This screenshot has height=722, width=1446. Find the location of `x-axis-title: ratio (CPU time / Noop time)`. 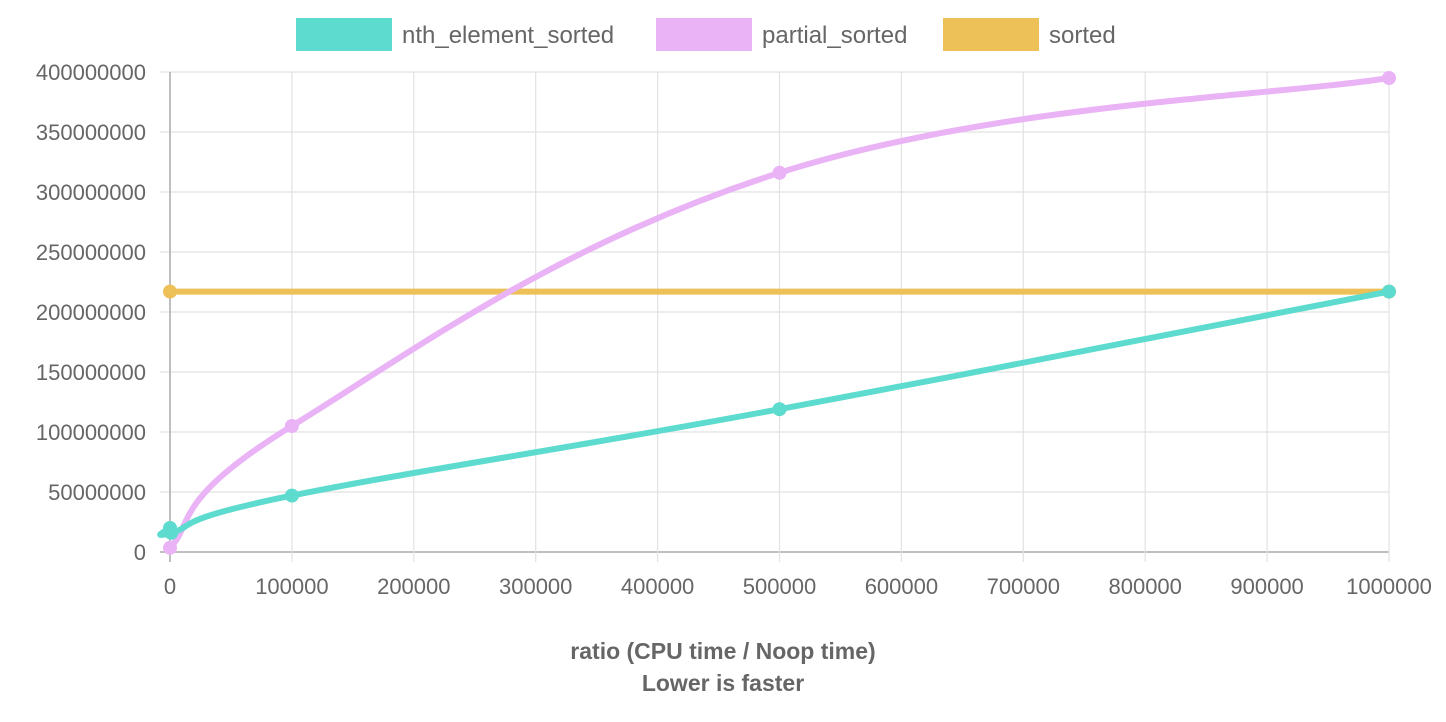

x-axis-title: ratio (CPU time / Noop time) is located at coordinates (722, 651).